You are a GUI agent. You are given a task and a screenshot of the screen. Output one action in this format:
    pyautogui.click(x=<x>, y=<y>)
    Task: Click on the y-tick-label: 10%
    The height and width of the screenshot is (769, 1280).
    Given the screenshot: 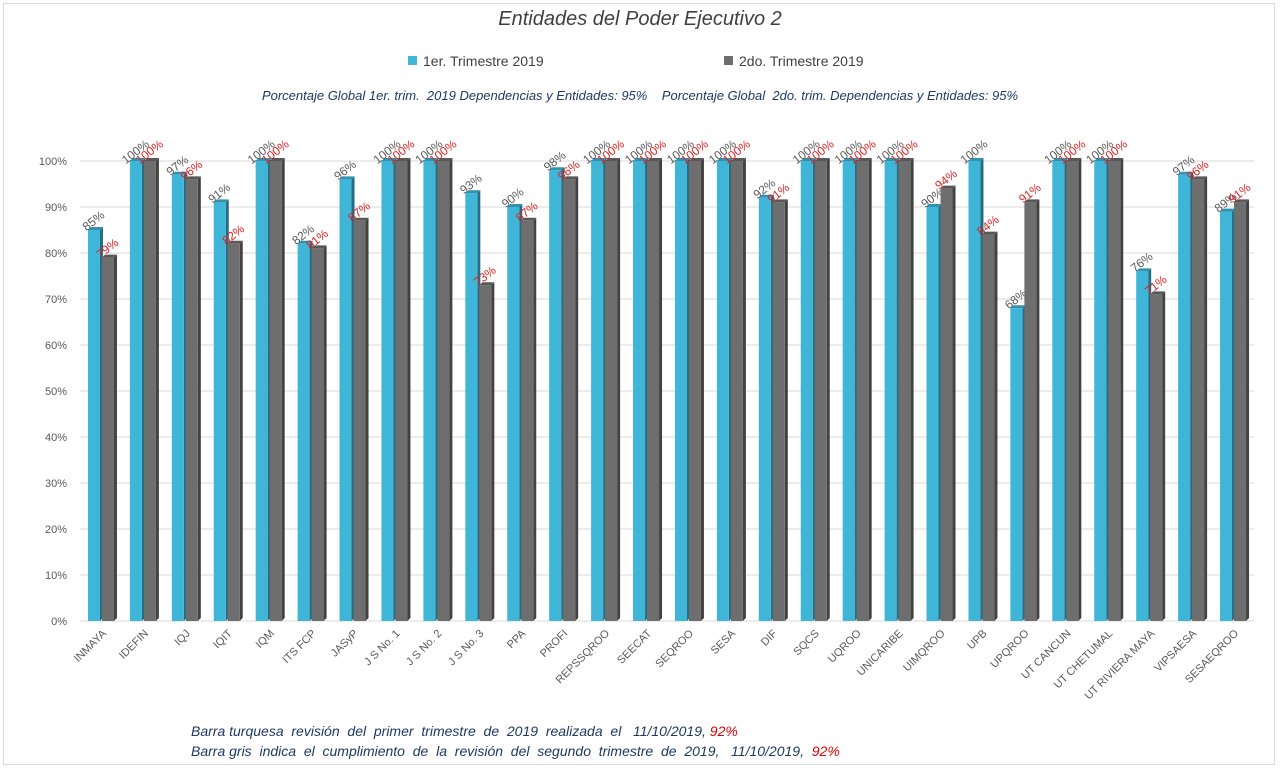 What is the action you would take?
    pyautogui.click(x=56, y=576)
    